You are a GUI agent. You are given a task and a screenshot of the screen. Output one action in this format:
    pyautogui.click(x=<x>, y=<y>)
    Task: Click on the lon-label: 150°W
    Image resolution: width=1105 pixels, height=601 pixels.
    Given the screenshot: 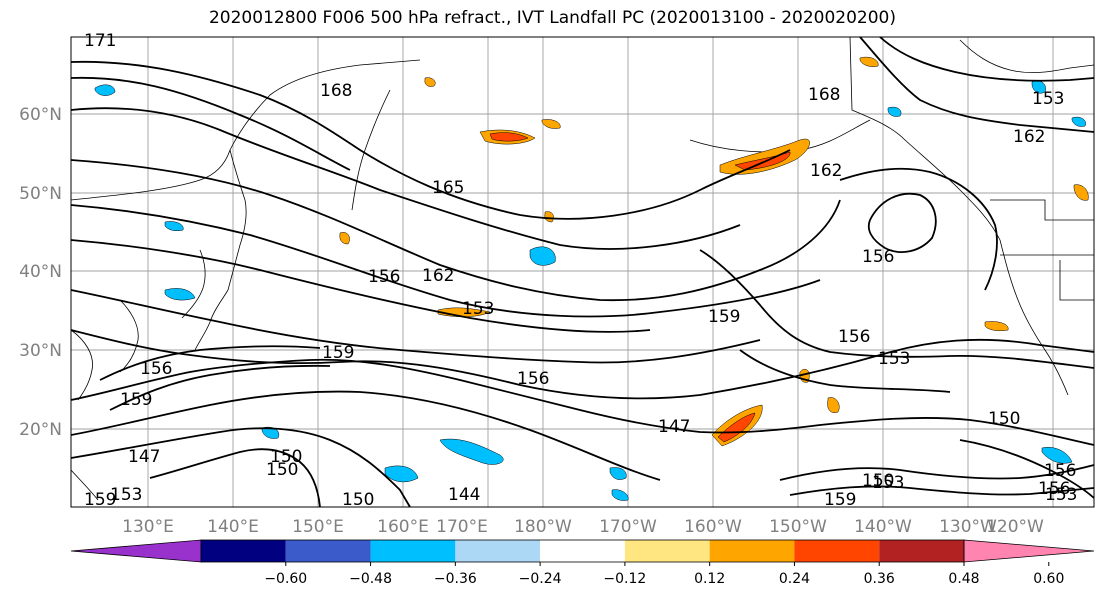 What is the action you would take?
    pyautogui.click(x=798, y=527)
    